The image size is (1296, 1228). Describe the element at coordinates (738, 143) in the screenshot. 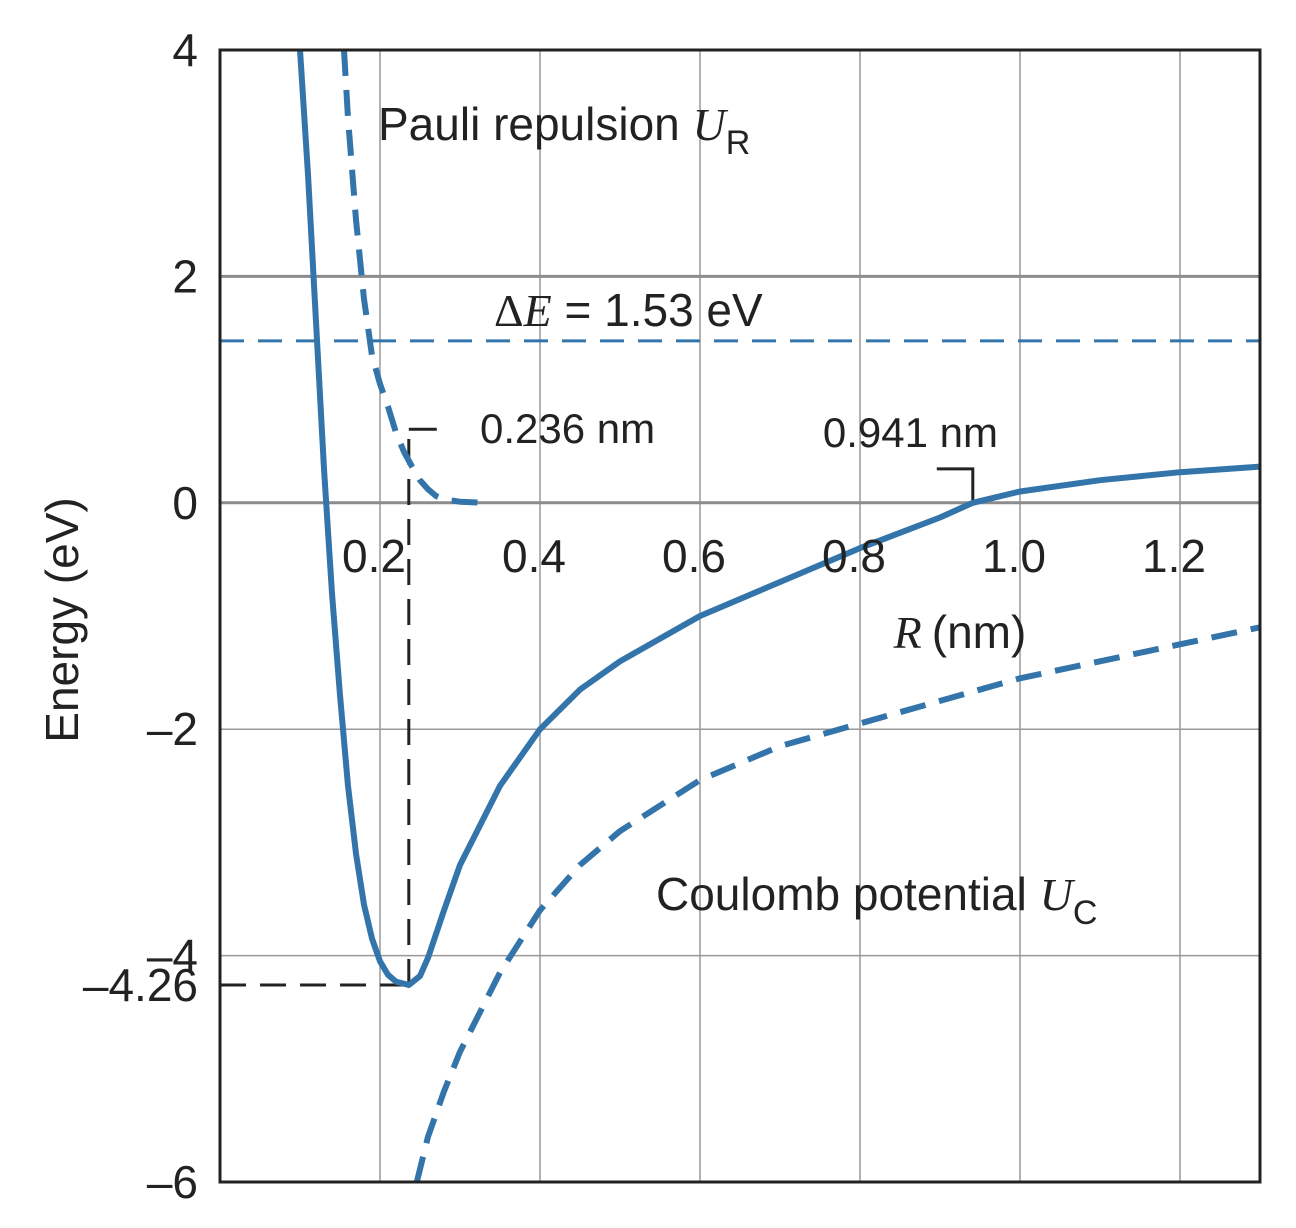

I see `pauli-label-sub: R` at that location.